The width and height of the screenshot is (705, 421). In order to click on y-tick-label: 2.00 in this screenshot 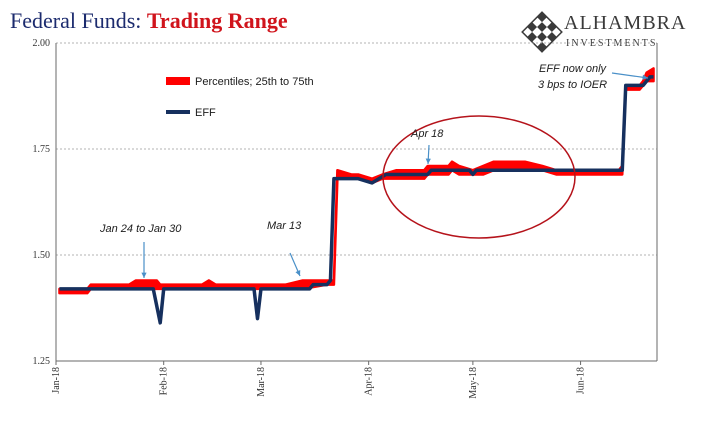, I will do `click(42, 43)`.